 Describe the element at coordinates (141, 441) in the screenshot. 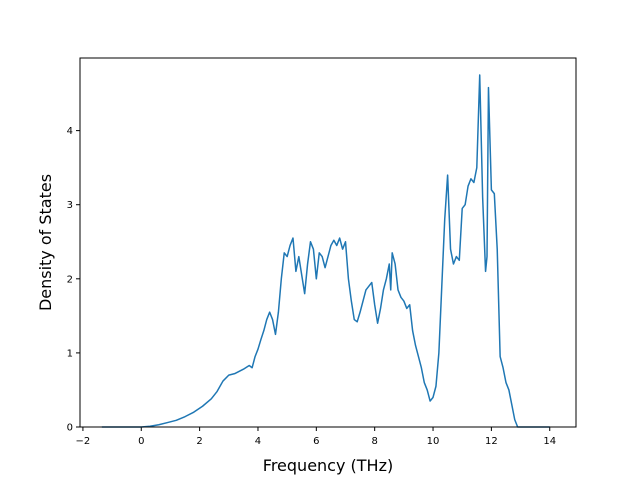

I see `x-tick-label: 0` at that location.